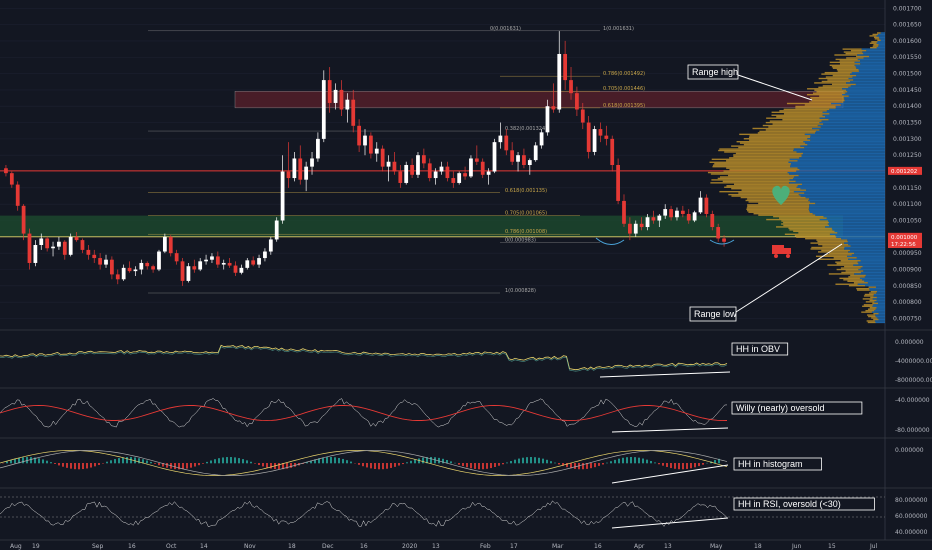 The height and width of the screenshot is (550, 932). Describe the element at coordinates (719, 193) in the screenshot. I see `annotations: Range high Range low` at that location.